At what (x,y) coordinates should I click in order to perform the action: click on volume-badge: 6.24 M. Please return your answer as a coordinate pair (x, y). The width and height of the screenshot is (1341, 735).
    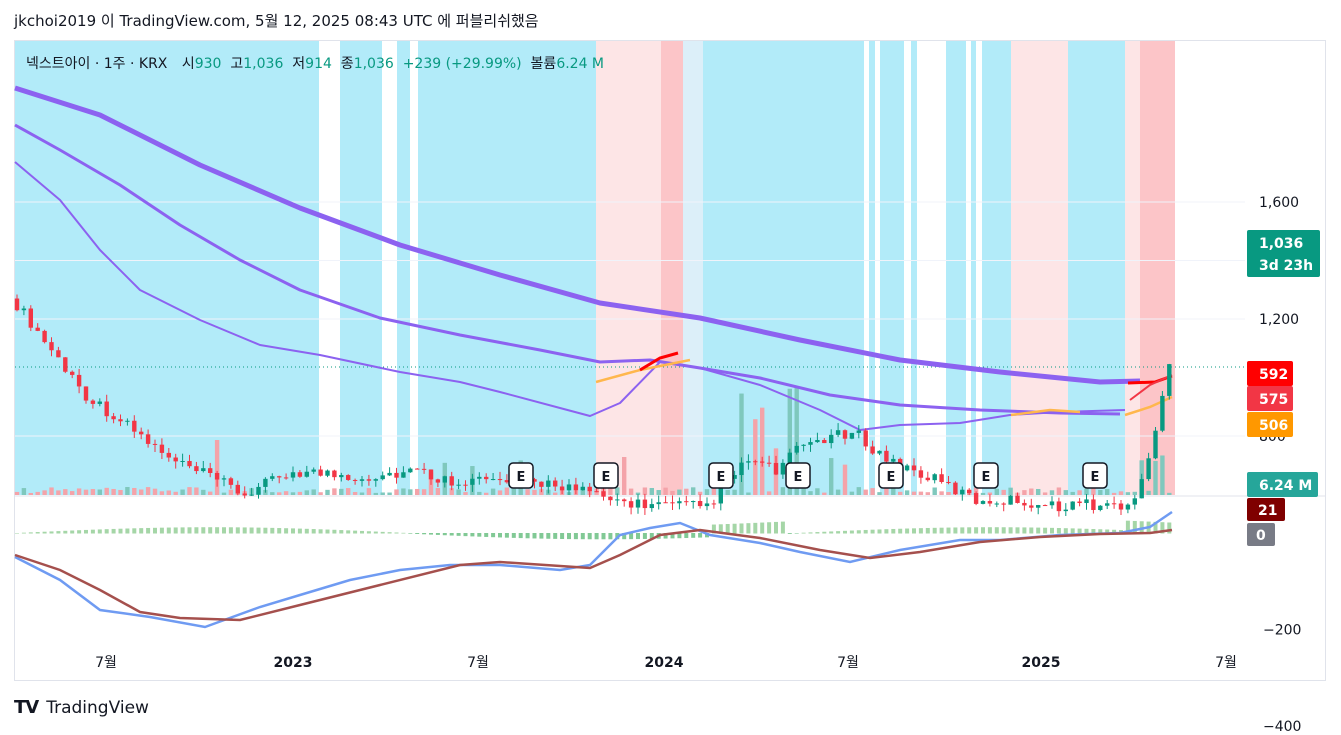
    Looking at the image, I should click on (1282, 484).